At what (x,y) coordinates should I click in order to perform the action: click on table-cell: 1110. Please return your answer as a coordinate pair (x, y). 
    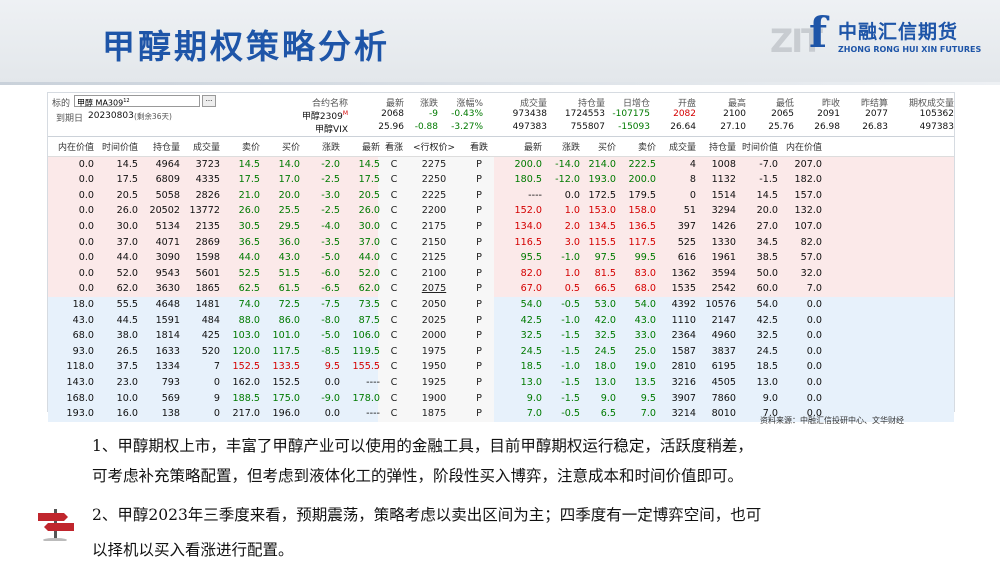
    Looking at the image, I should click on (683, 320).